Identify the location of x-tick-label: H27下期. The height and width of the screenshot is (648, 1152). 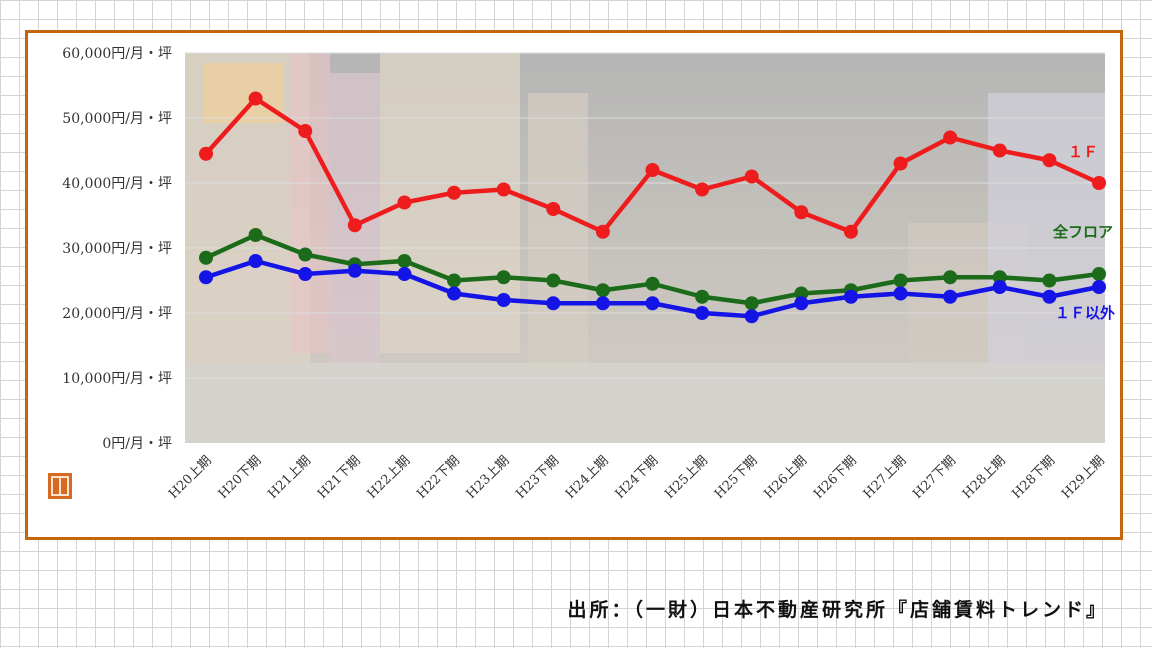
(934, 477).